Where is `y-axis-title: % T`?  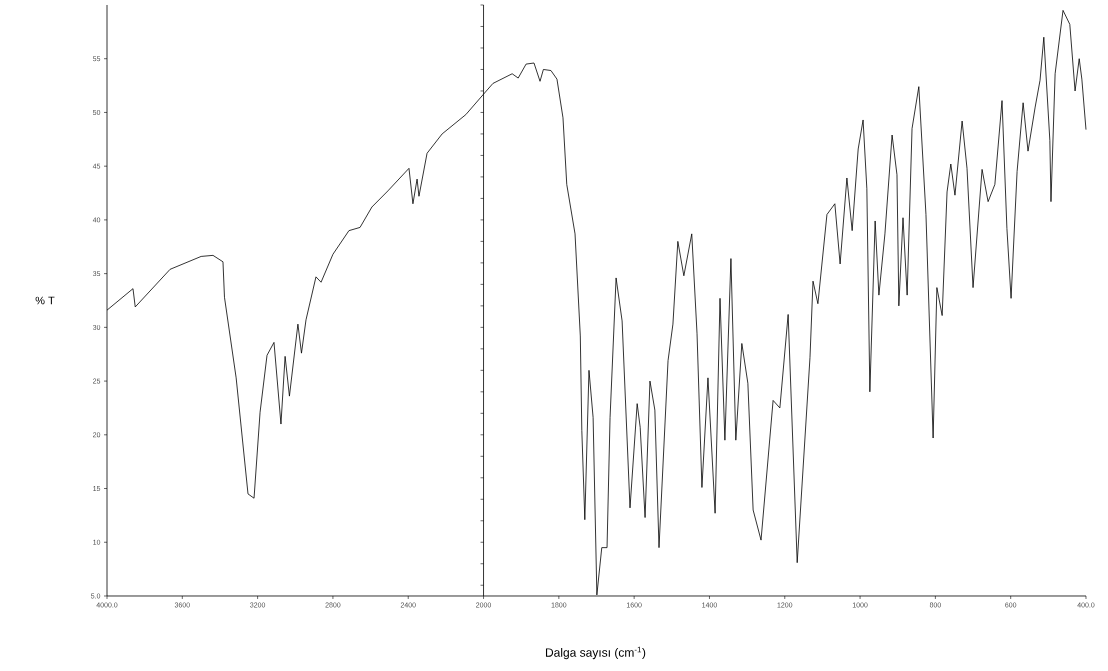
y-axis-title: % T is located at coordinates (45, 300).